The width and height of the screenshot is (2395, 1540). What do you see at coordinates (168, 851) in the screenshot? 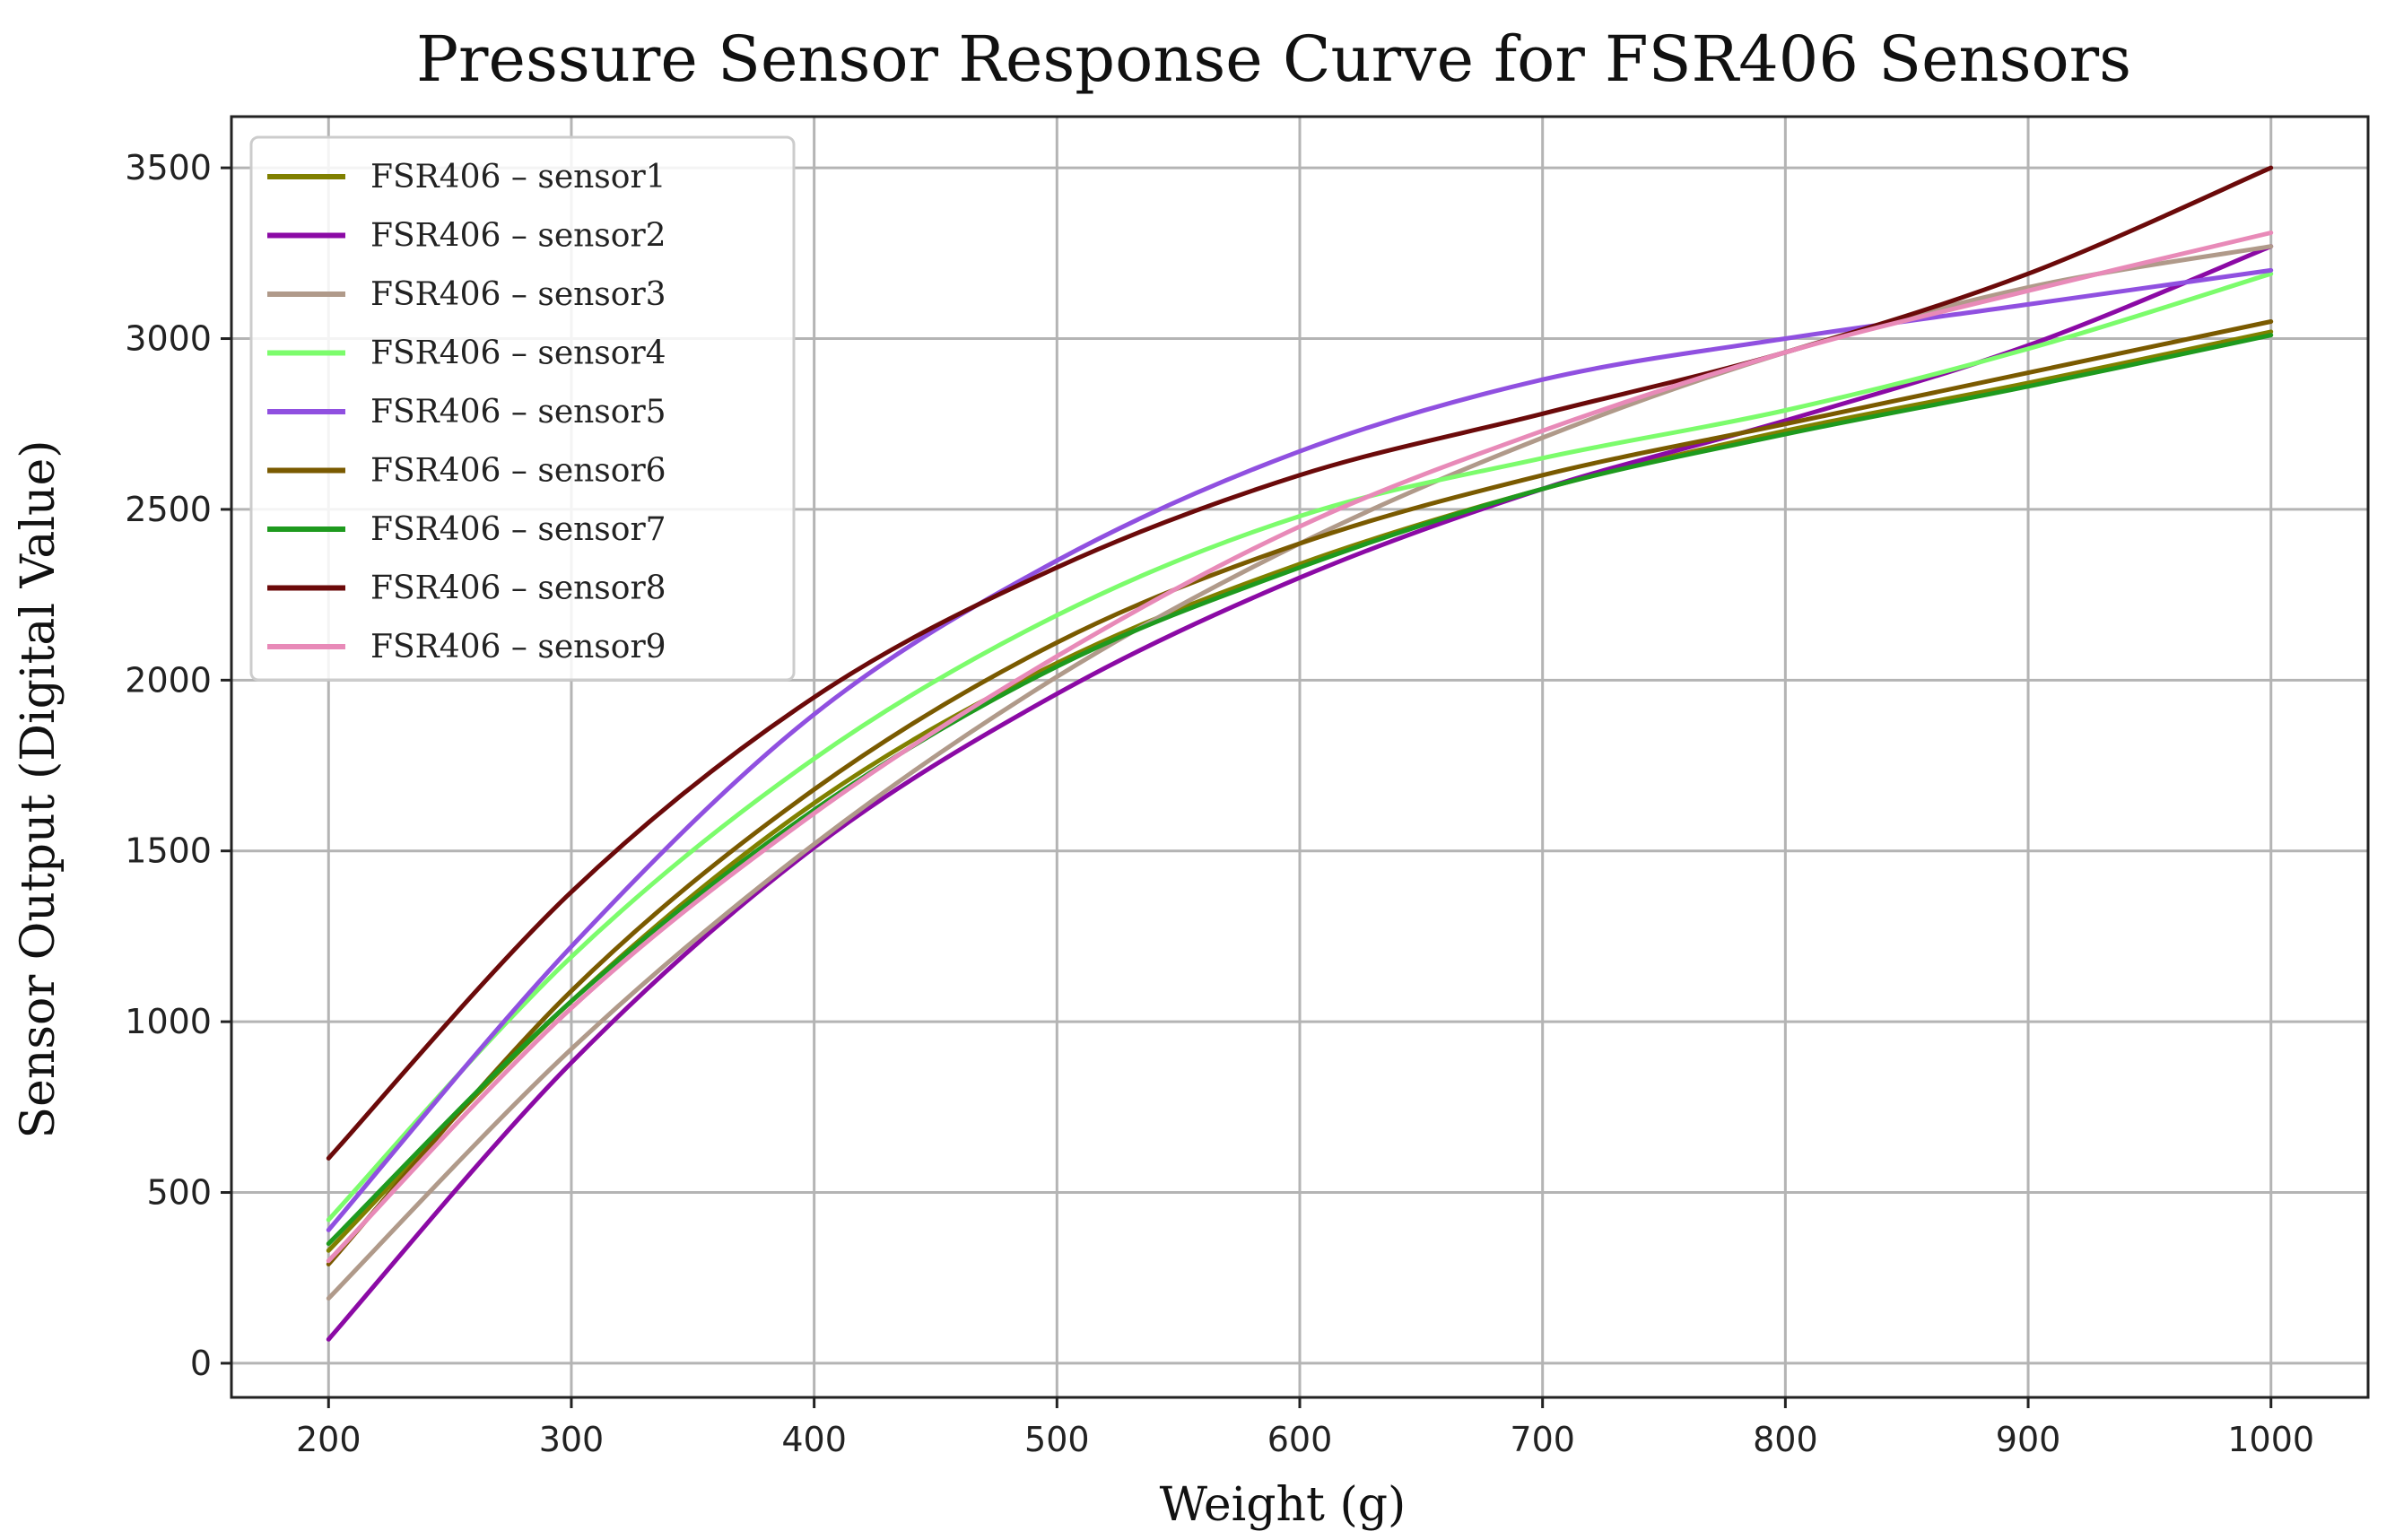
I see `y-tick-label: 1500` at bounding box center [168, 851].